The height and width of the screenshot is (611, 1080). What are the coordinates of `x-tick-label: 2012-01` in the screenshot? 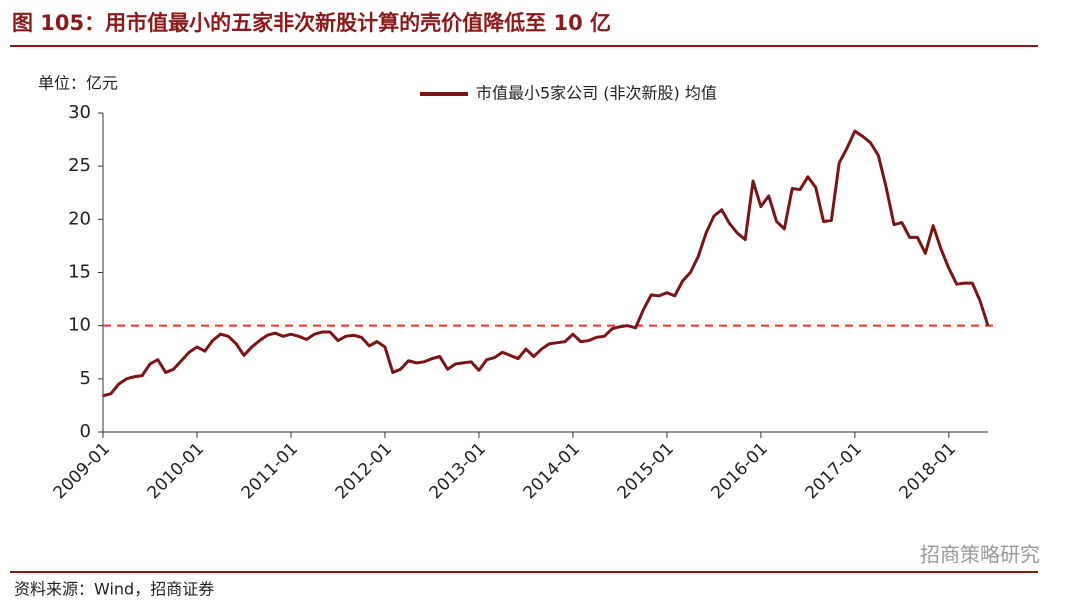 It's located at (364, 471).